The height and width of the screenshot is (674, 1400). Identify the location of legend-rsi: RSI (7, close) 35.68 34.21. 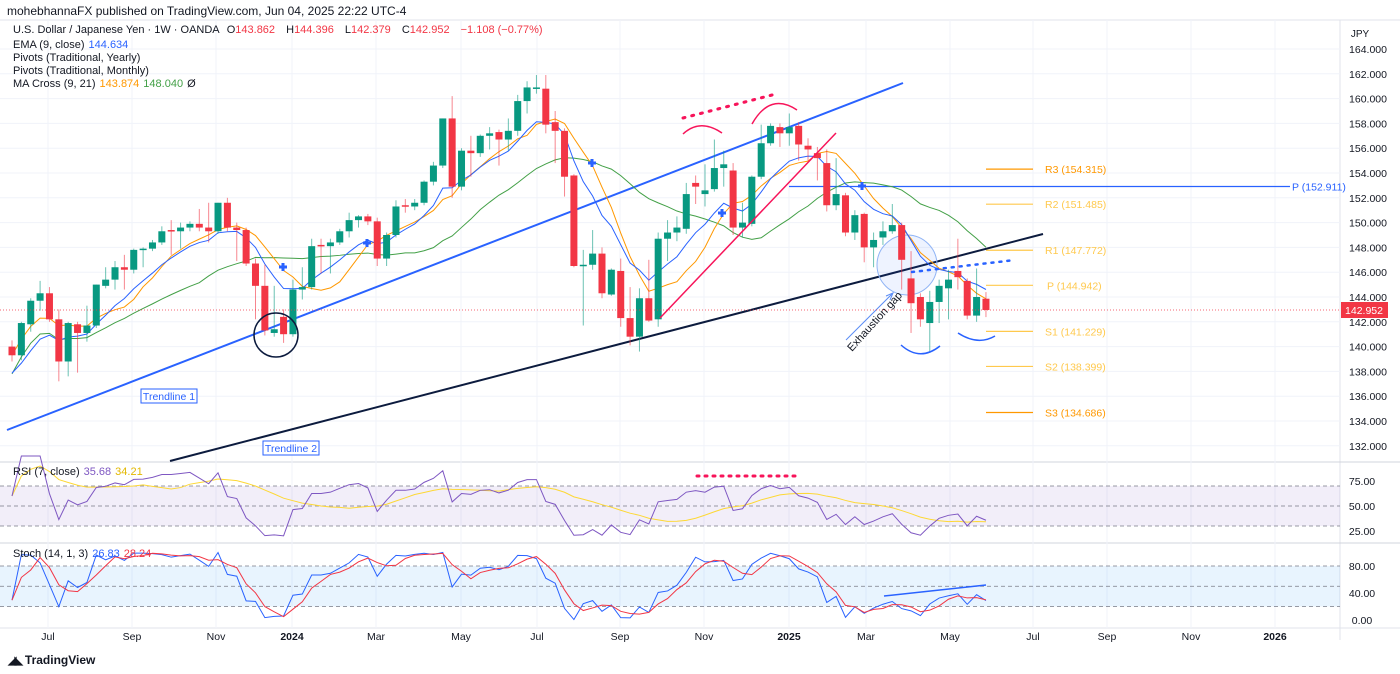
(80, 472).